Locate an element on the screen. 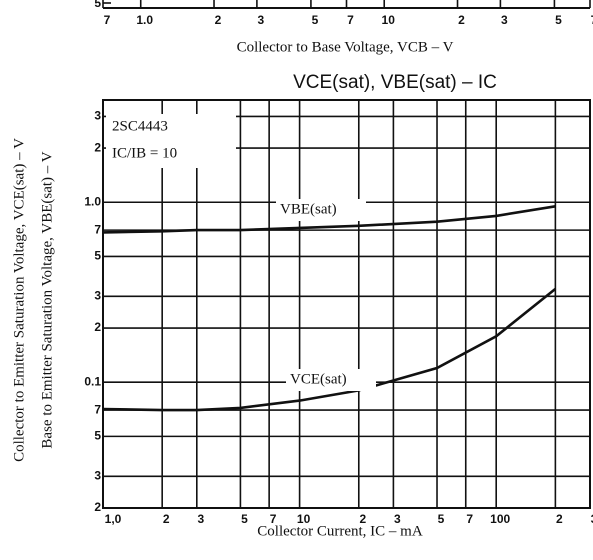 This screenshot has height=560, width=593. x-axis-label: Collector Current, IC – mA is located at coordinates (340, 531).